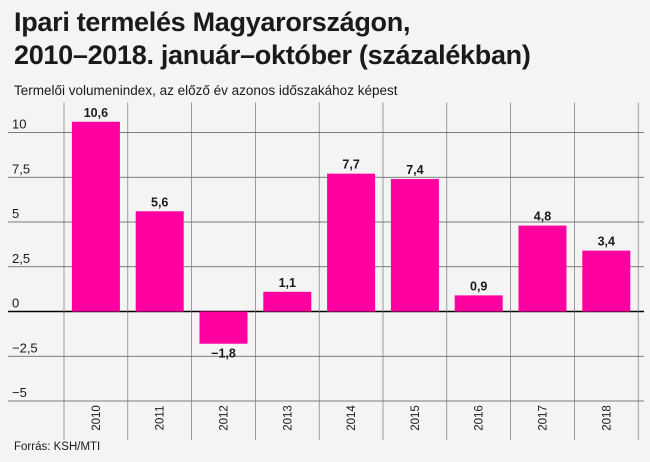 This screenshot has width=650, height=462. I want to click on bar-2013, so click(287, 301).